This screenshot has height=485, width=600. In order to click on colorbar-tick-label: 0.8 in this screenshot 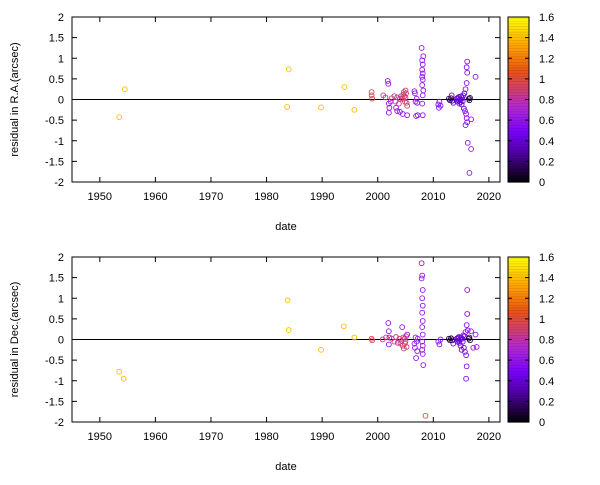, I will do `click(546, 341)`.